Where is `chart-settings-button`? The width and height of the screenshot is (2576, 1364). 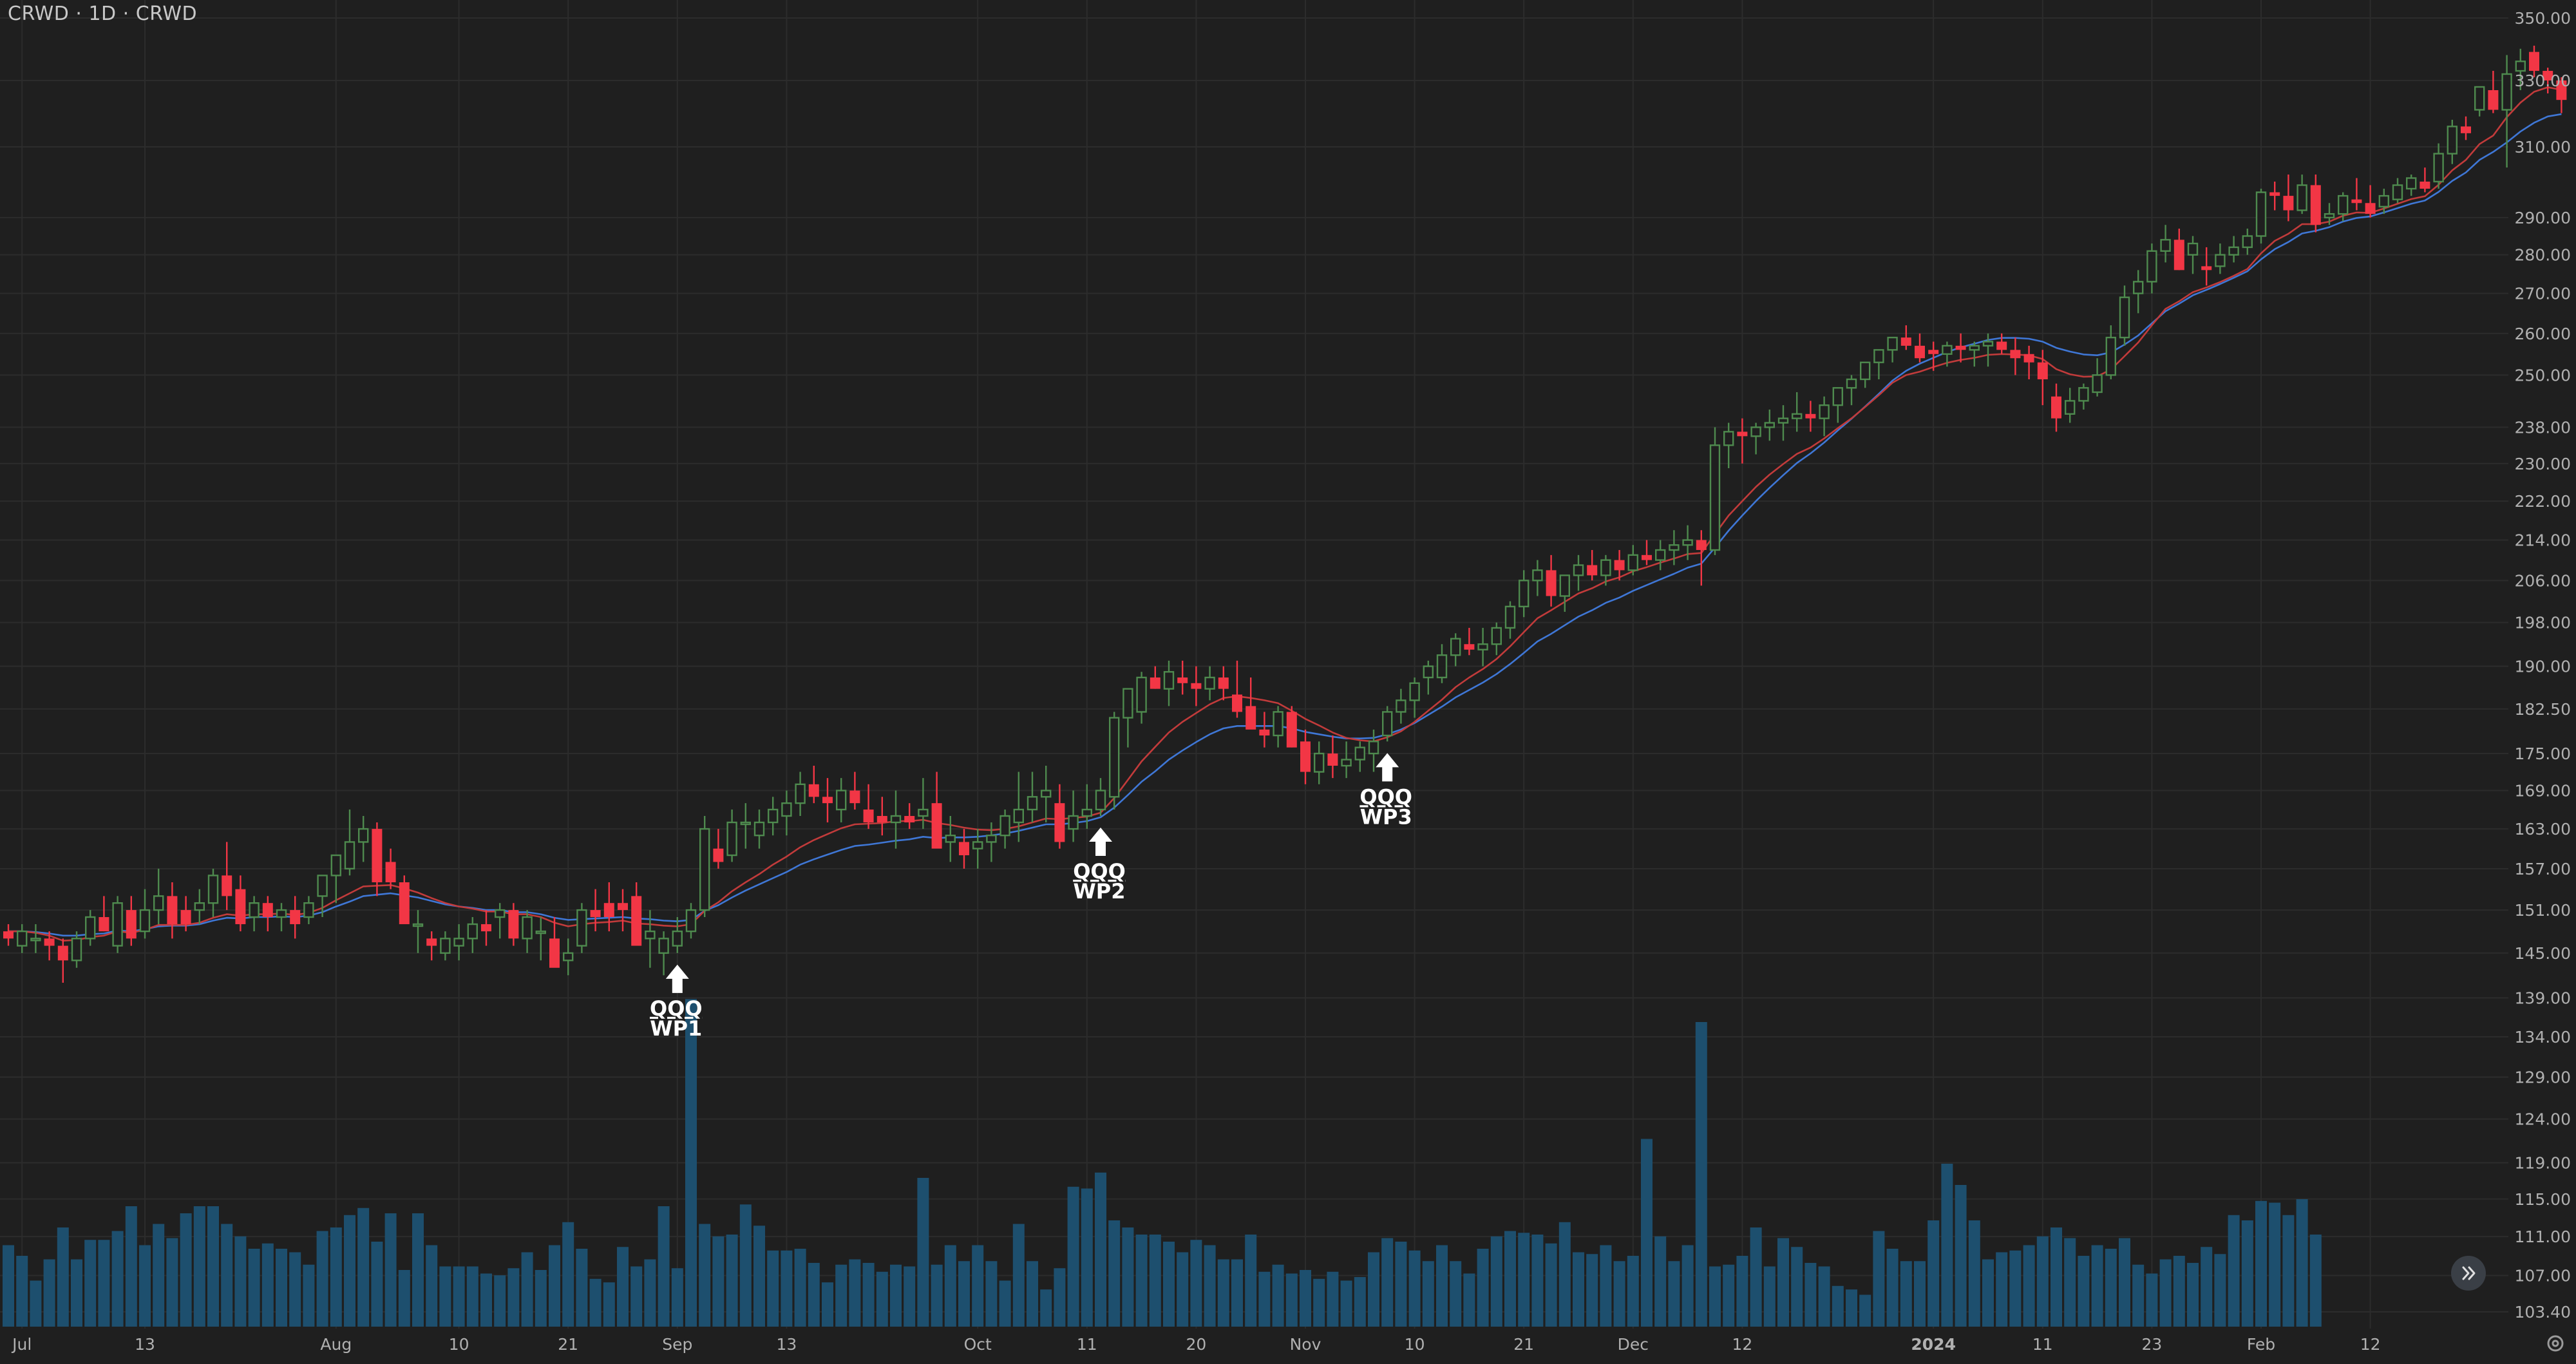
chart-settings-button is located at coordinates (2555, 1343).